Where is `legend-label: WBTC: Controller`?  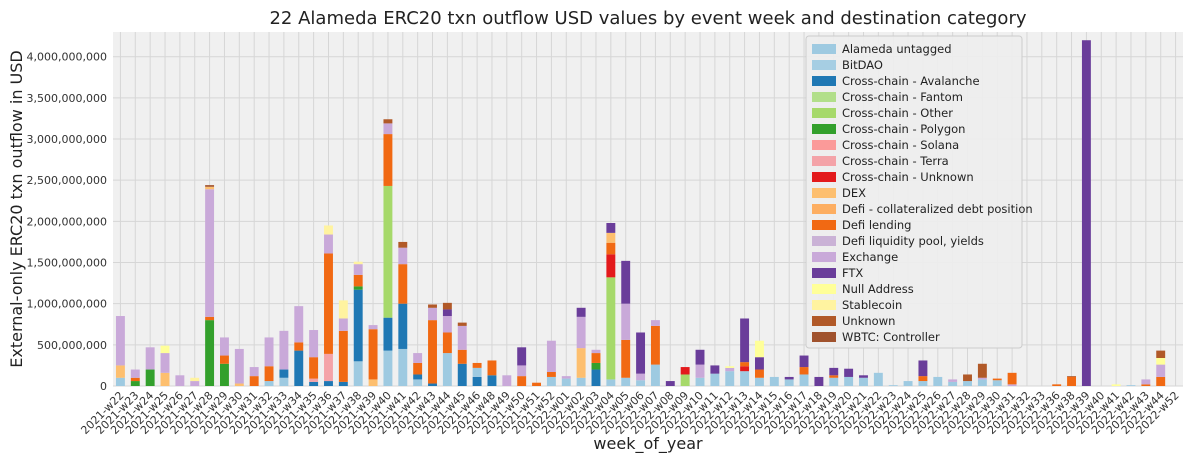 legend-label: WBTC: Controller is located at coordinates (891, 337).